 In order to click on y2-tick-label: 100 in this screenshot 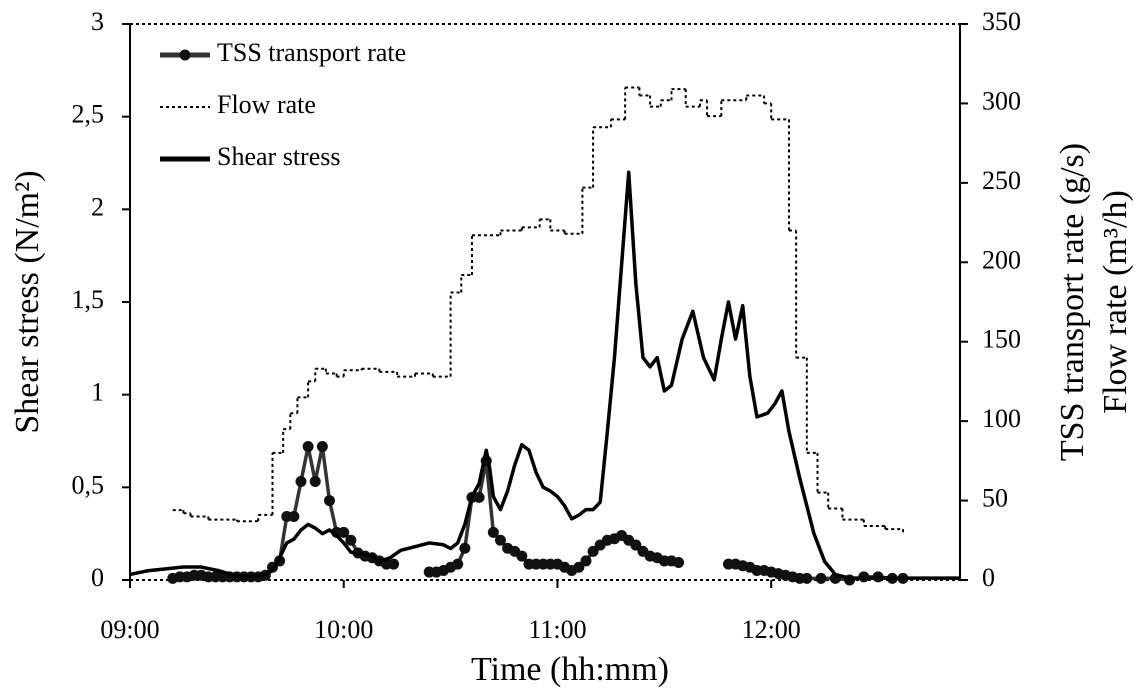, I will do `click(1001, 418)`.